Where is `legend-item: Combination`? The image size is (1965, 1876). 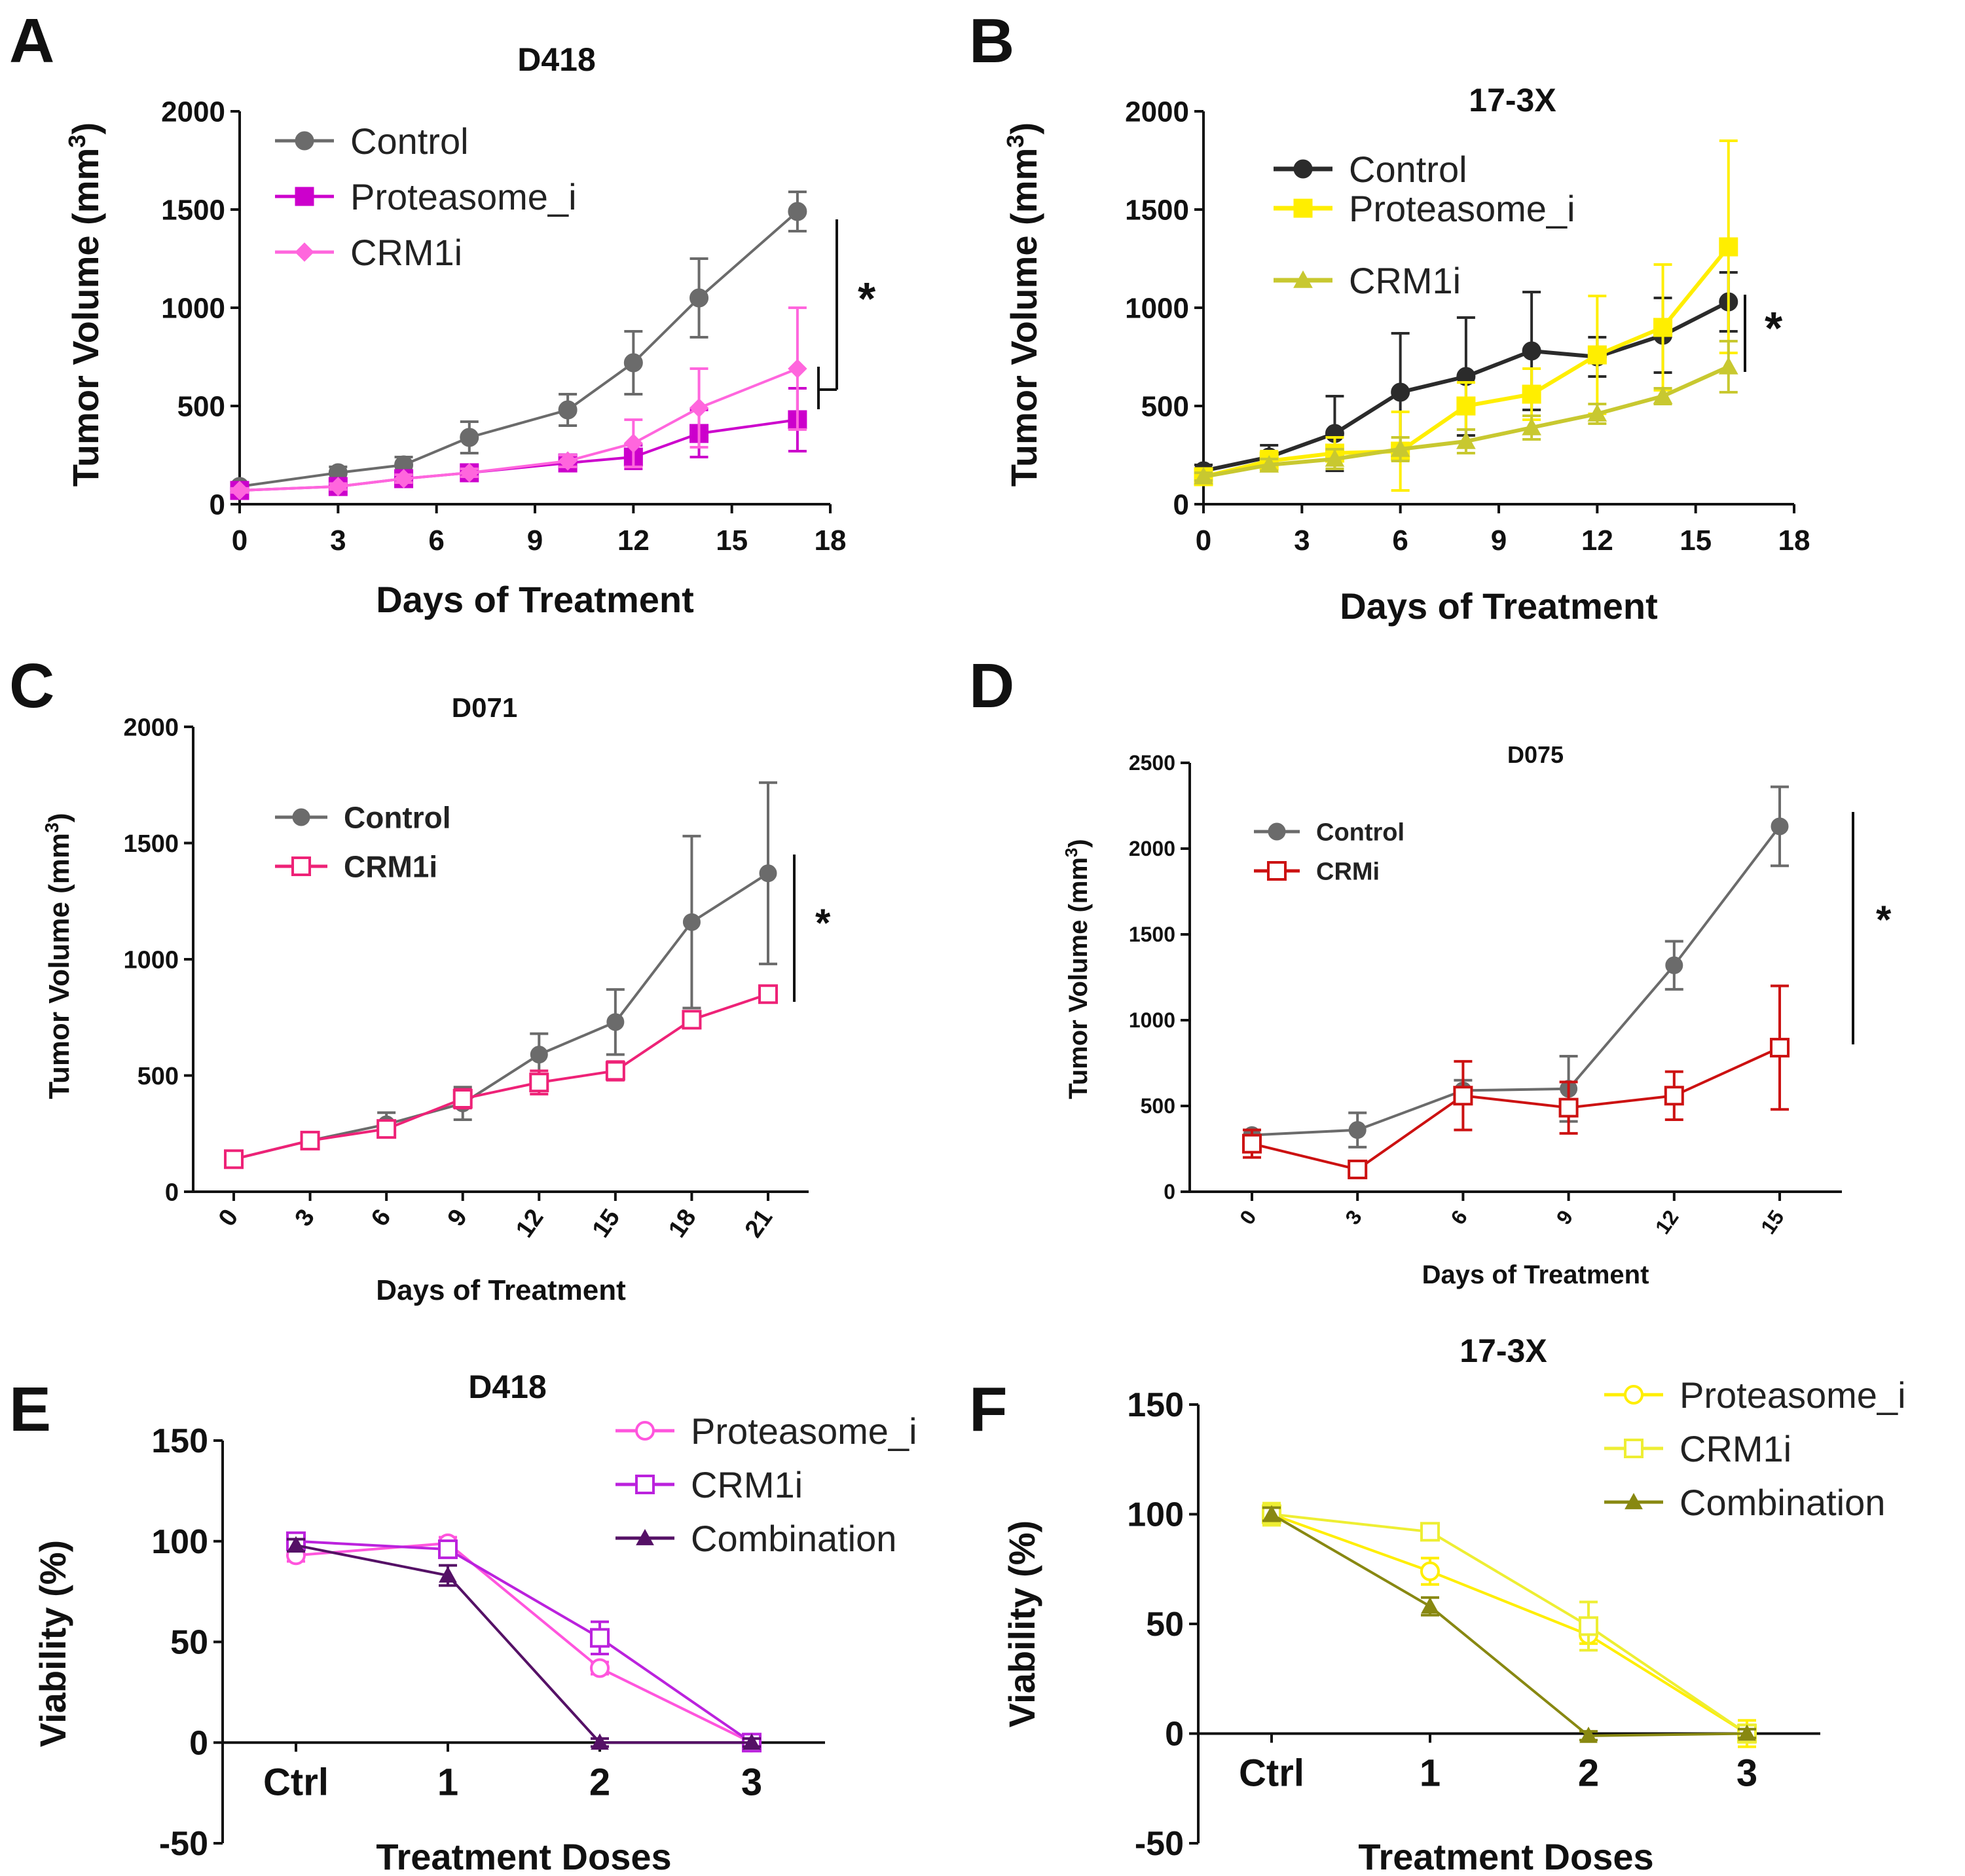 legend-item: Combination is located at coordinates (755, 1538).